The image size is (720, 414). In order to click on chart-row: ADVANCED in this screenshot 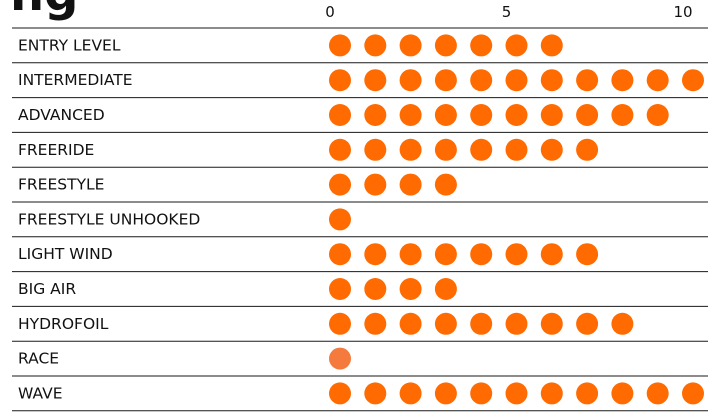, I will do `click(343, 115)`.